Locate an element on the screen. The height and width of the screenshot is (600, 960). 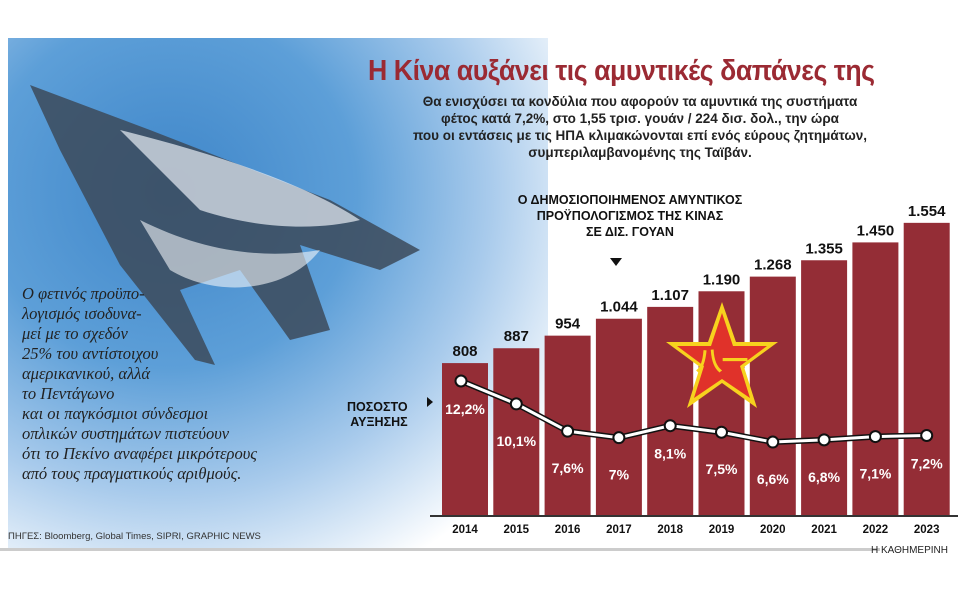
bar-value-label: 1.107 is located at coordinates (670, 295).